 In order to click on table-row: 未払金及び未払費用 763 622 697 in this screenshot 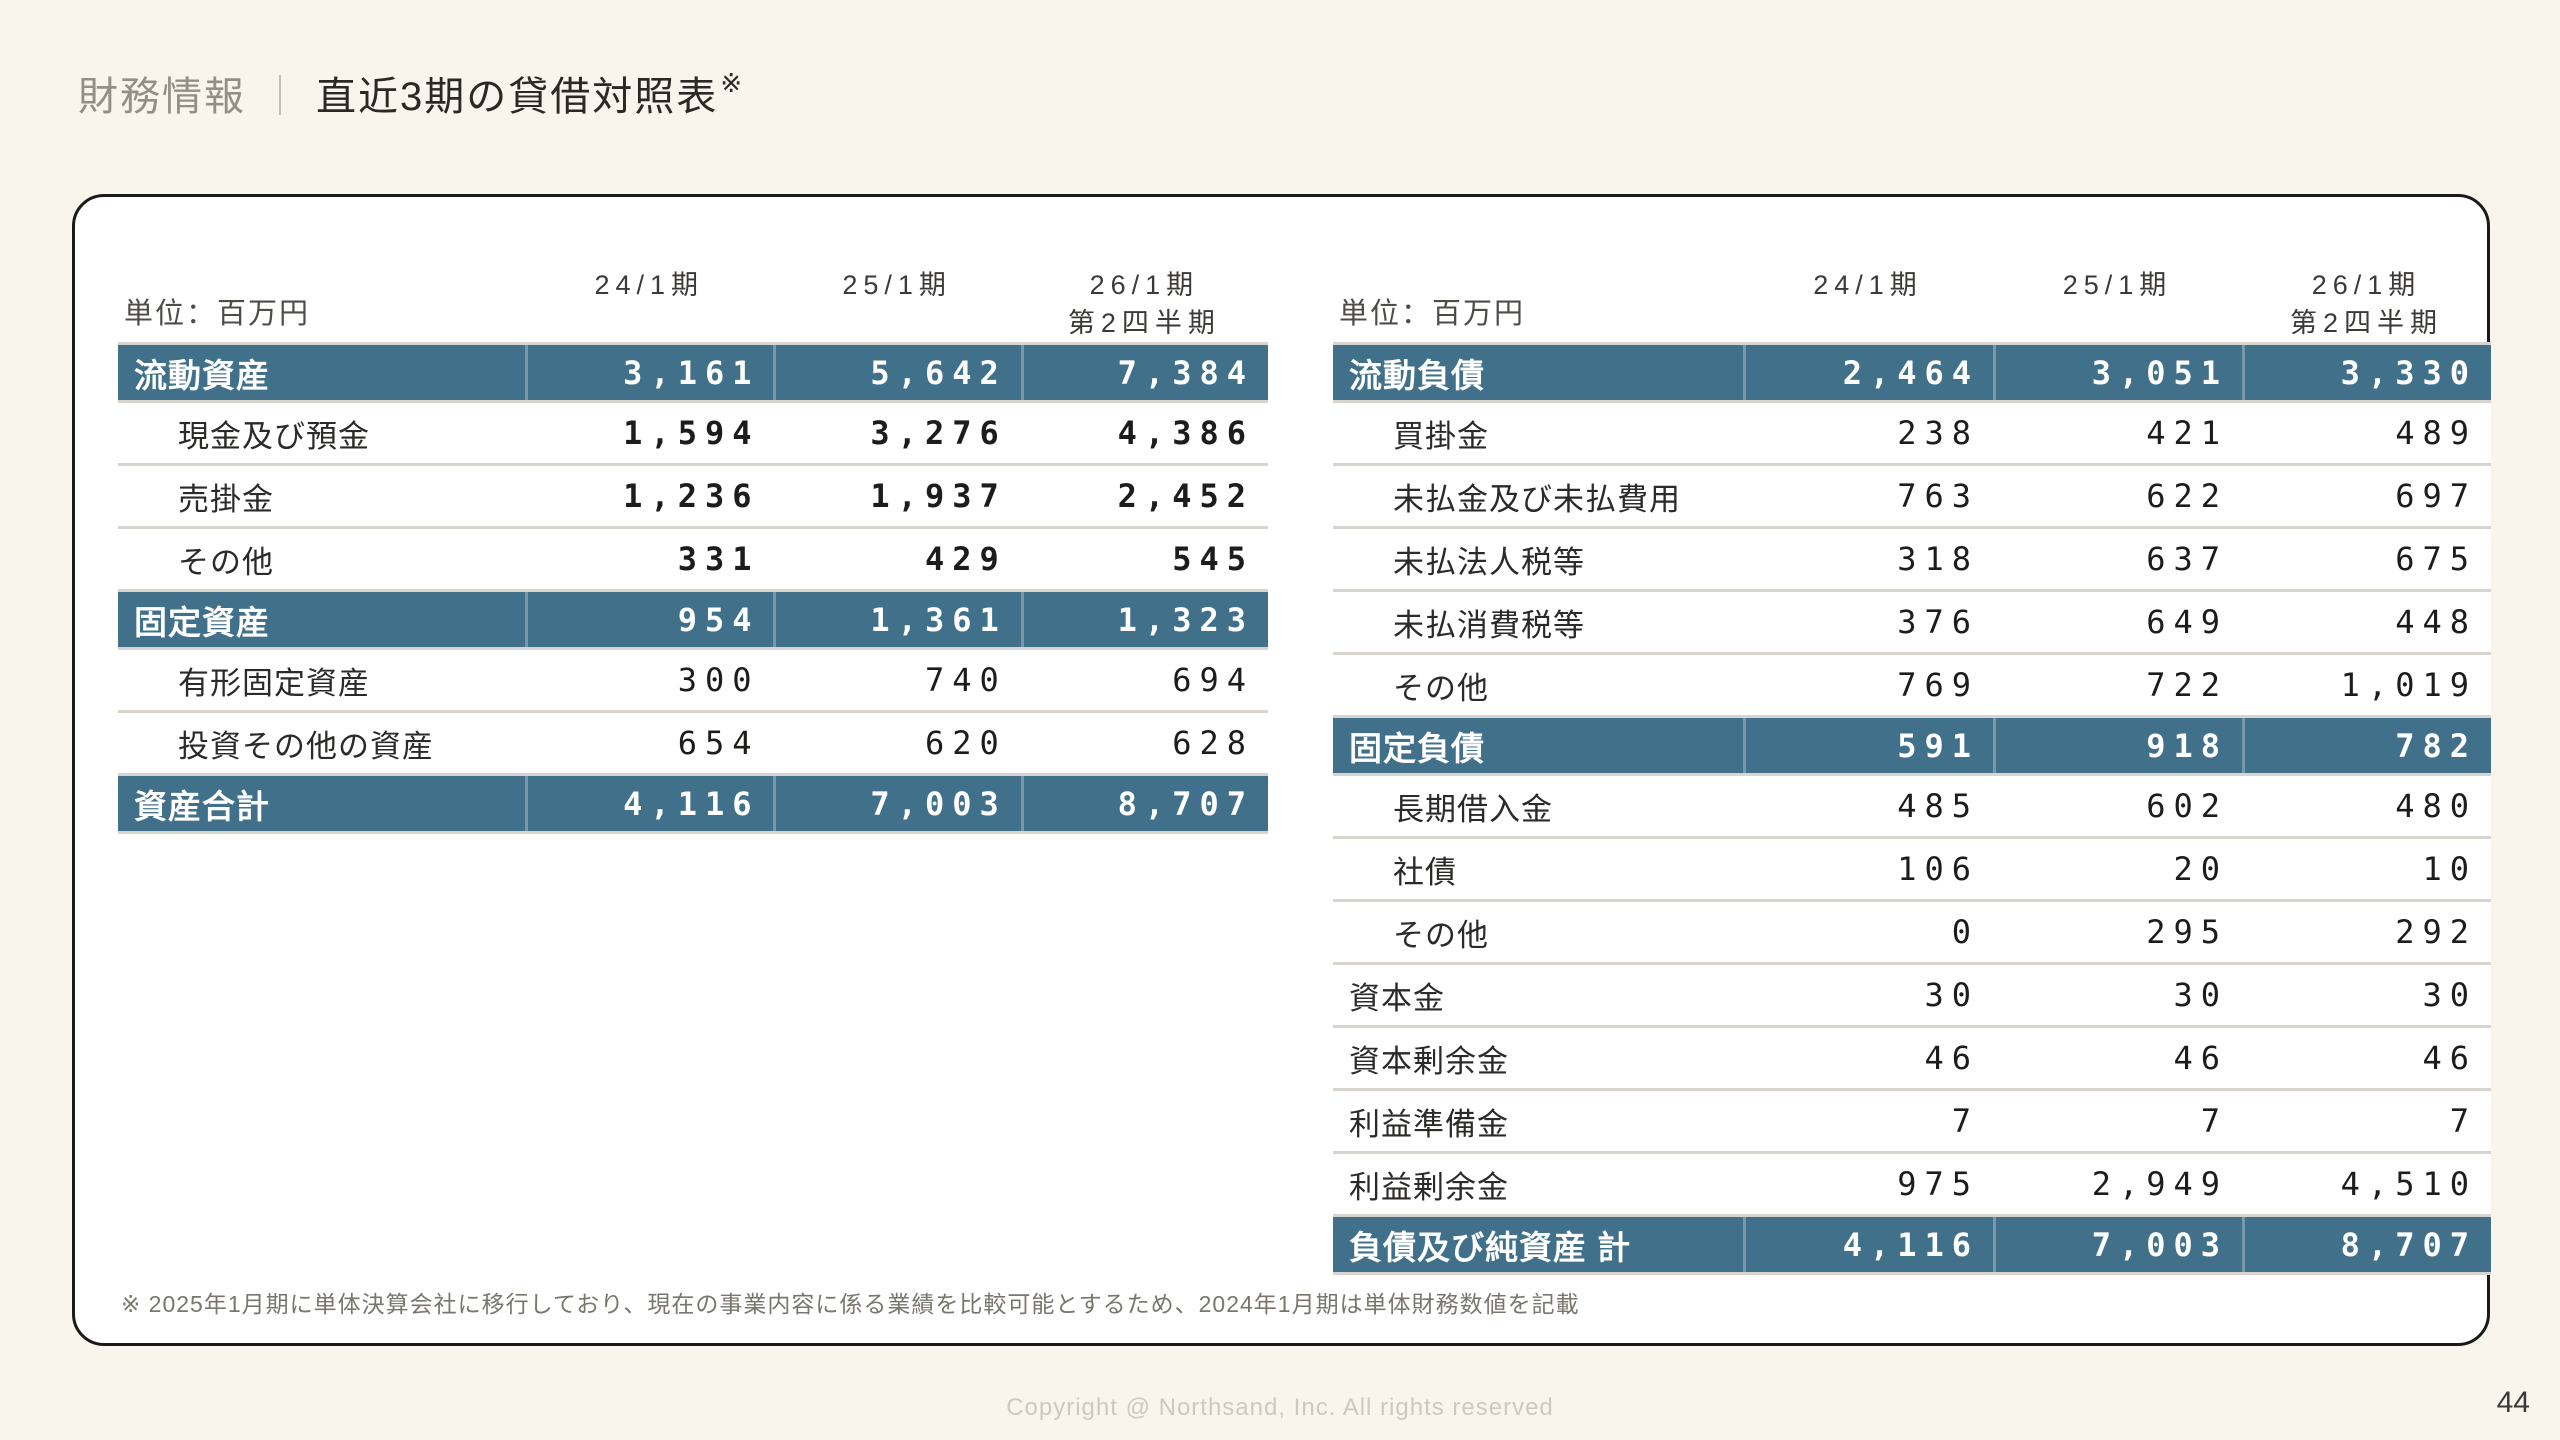, I will do `click(1912, 497)`.